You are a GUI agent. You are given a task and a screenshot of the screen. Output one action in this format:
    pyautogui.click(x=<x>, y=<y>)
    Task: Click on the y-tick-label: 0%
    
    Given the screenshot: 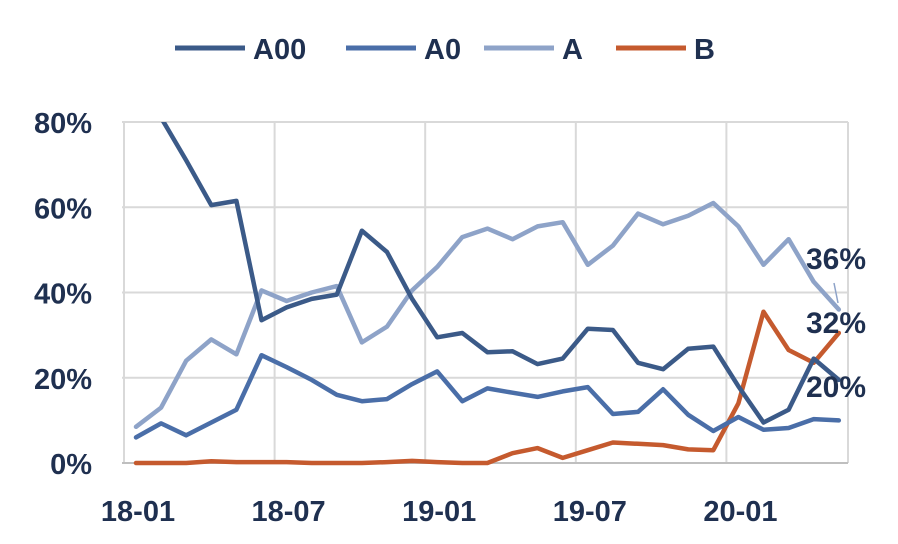 What is the action you would take?
    pyautogui.click(x=71, y=465)
    